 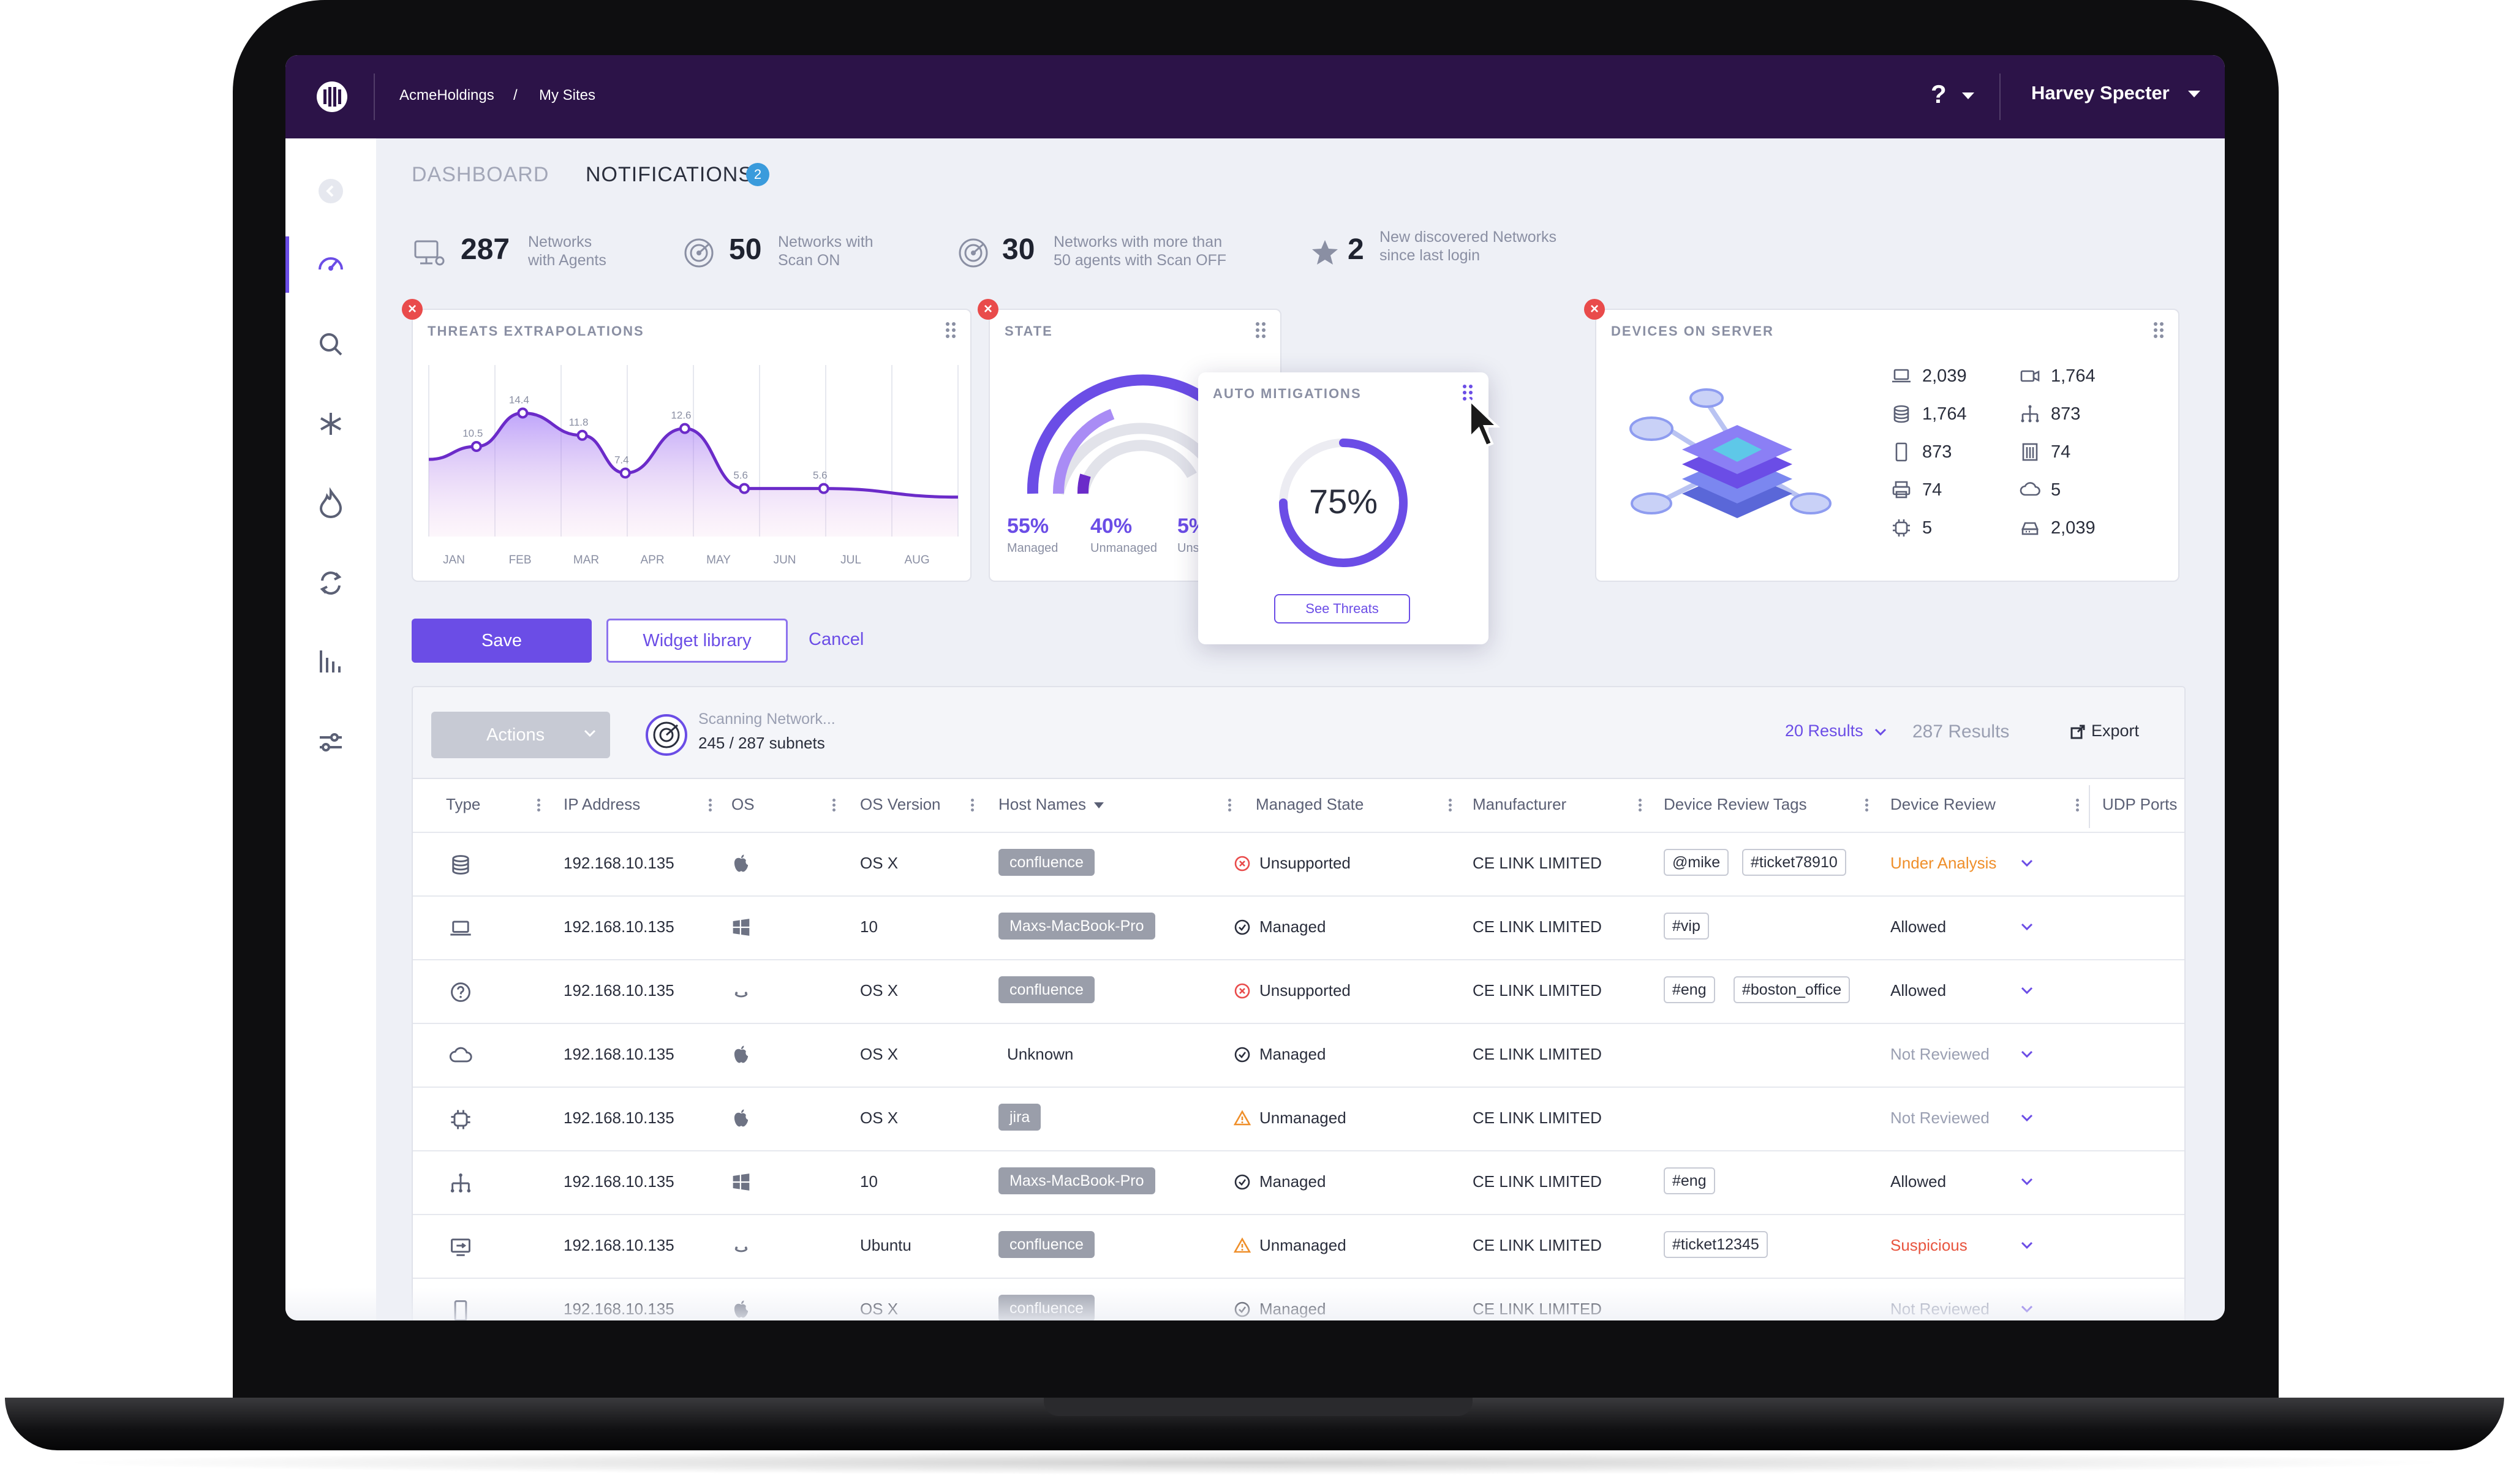 I want to click on breadcrumb-org: AcmeHoldings, so click(x=446, y=95).